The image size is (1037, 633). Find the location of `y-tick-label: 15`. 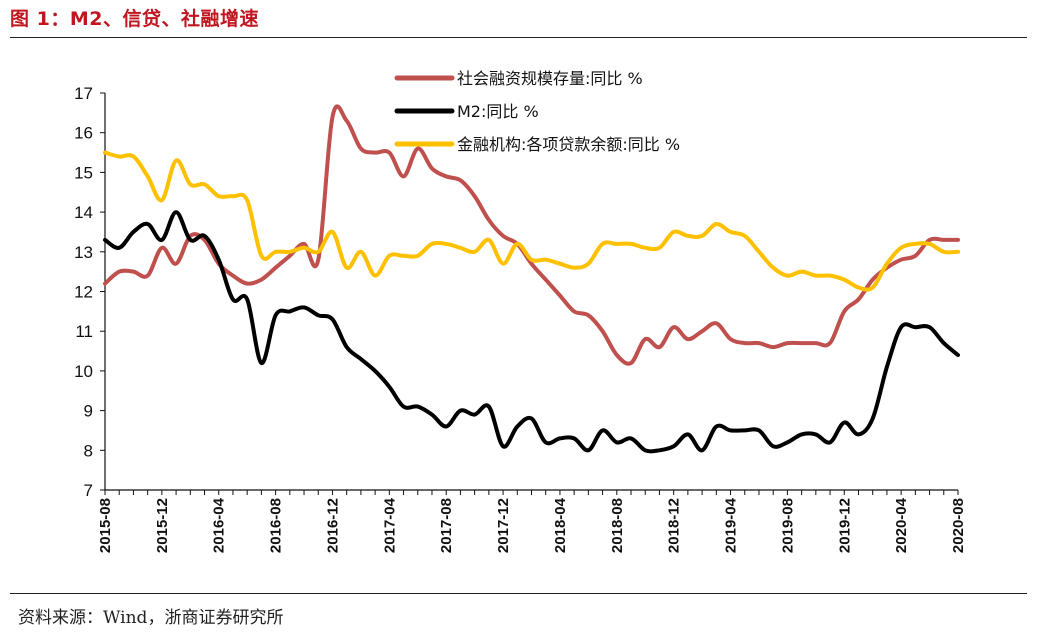

y-tick-label: 15 is located at coordinates (83, 172).